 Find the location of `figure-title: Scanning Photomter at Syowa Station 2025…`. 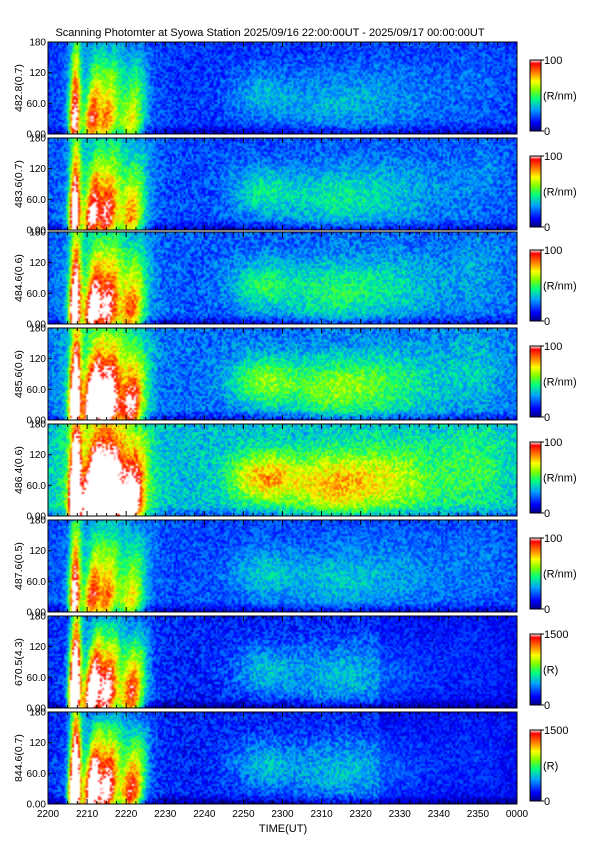

figure-title: Scanning Photomter at Syowa Station 2025… is located at coordinates (269, 33).